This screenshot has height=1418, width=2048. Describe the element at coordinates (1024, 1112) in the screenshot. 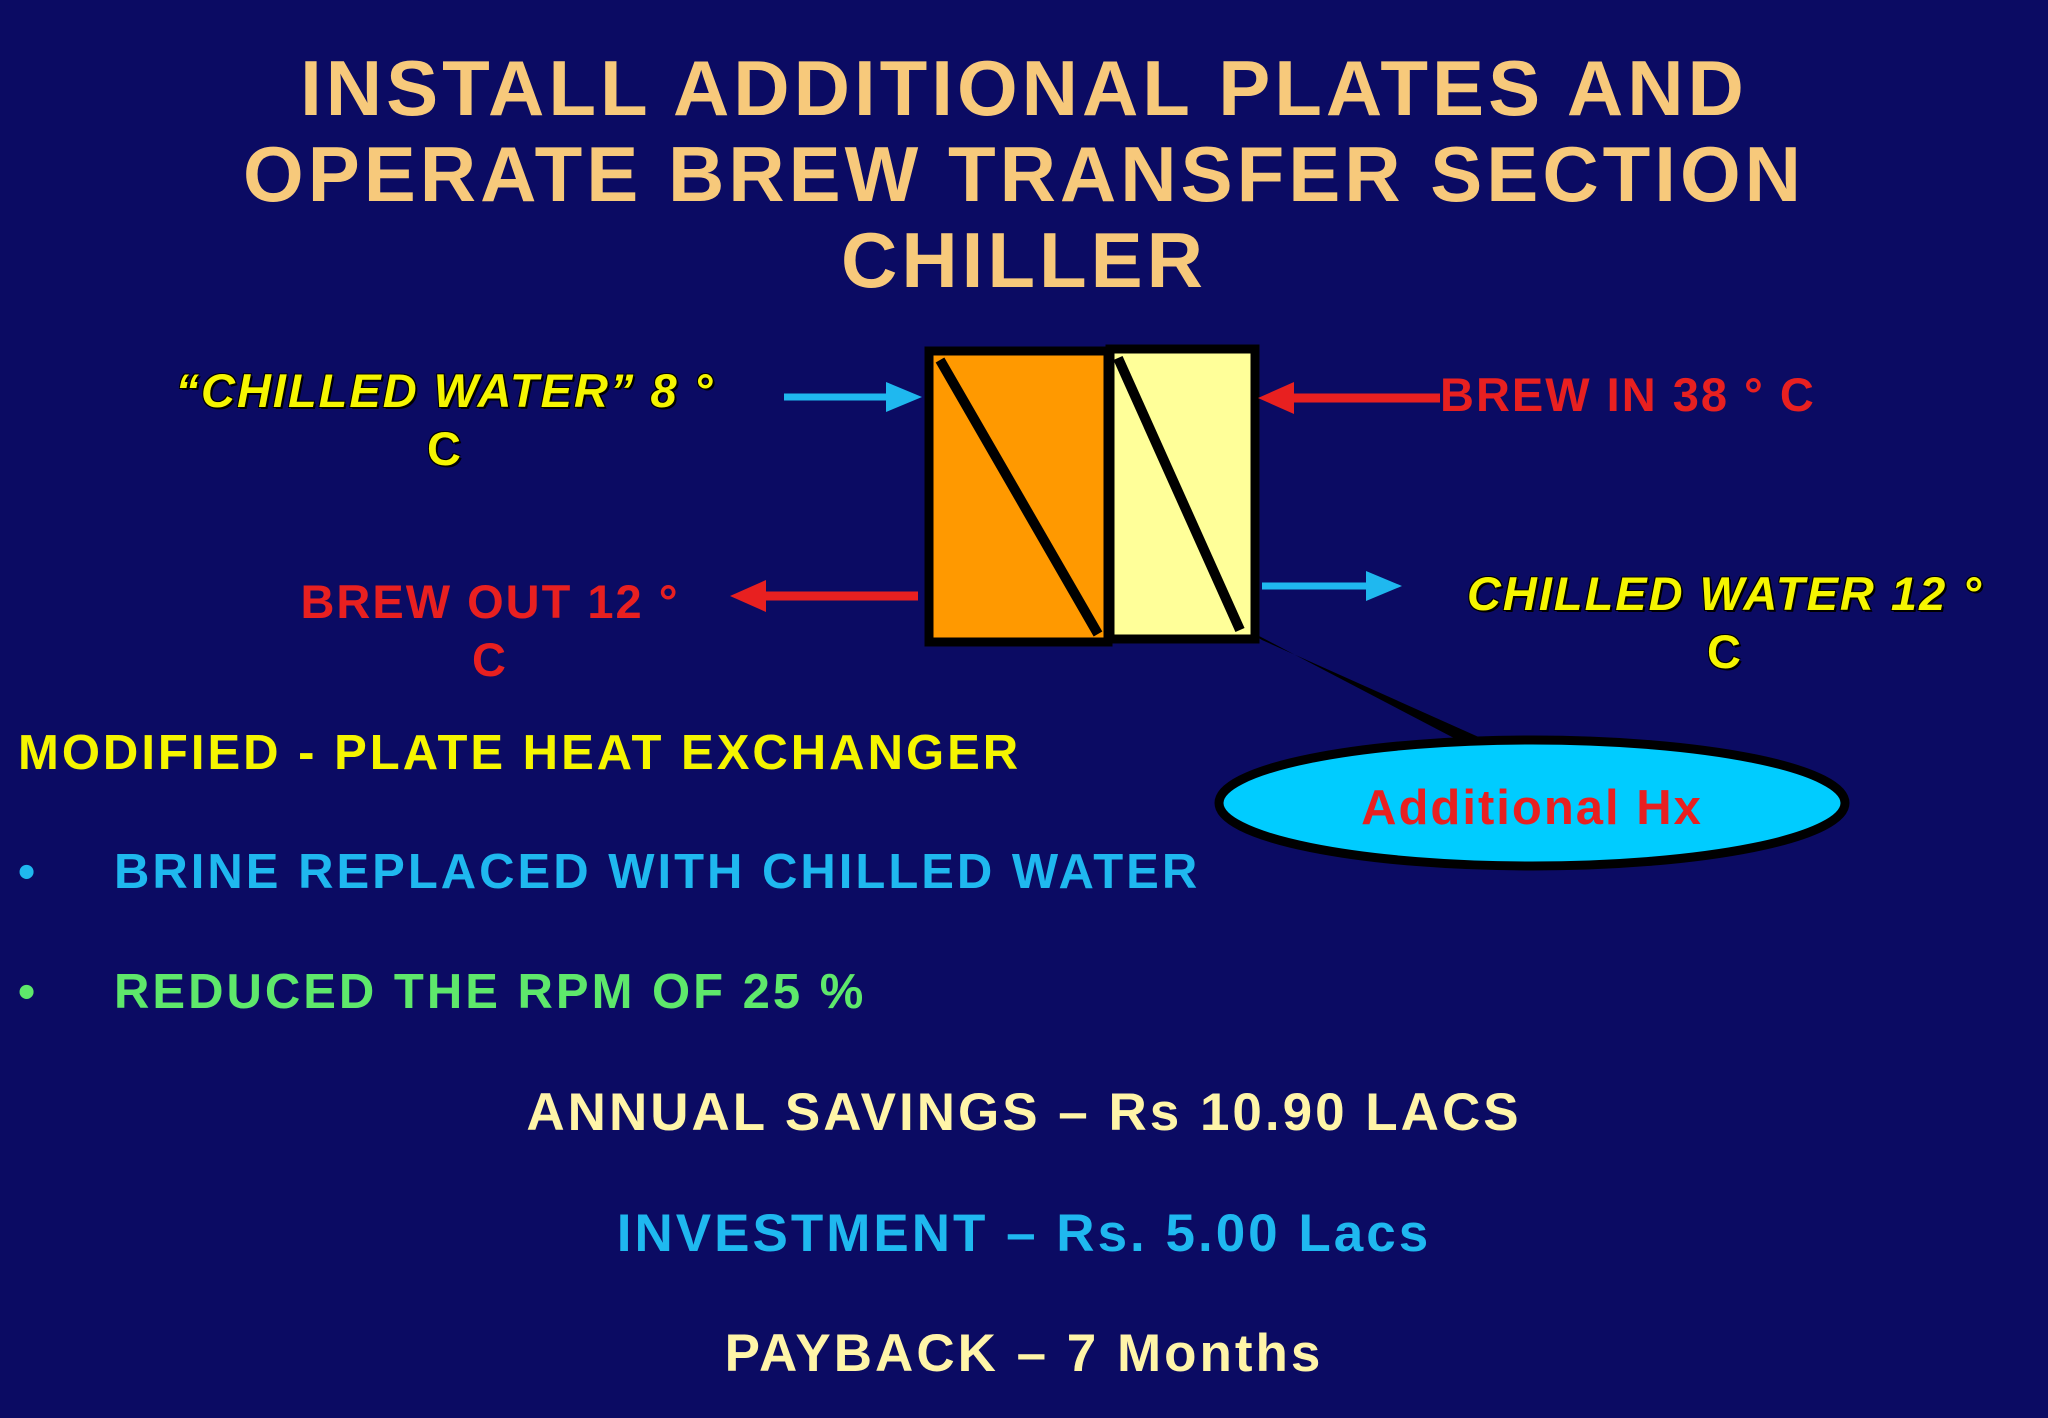

I see `annual-savings: ANNUAL SAVINGS – Rs 10.90 LACS` at that location.